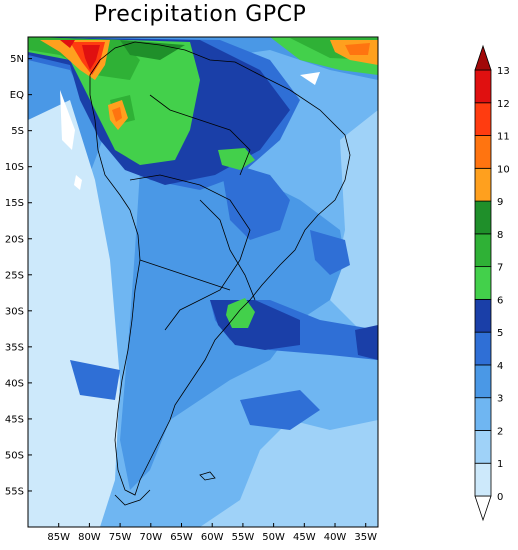 This screenshot has height=550, width=518. Describe the element at coordinates (503, 137) in the screenshot. I see `colorbar-level-label: 11` at that location.